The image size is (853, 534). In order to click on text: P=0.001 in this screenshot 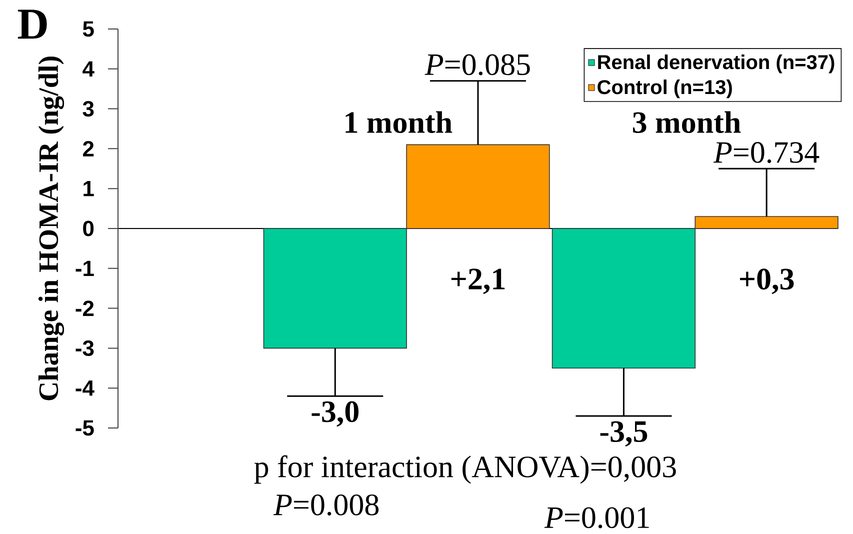, I will do `click(596, 517)`.